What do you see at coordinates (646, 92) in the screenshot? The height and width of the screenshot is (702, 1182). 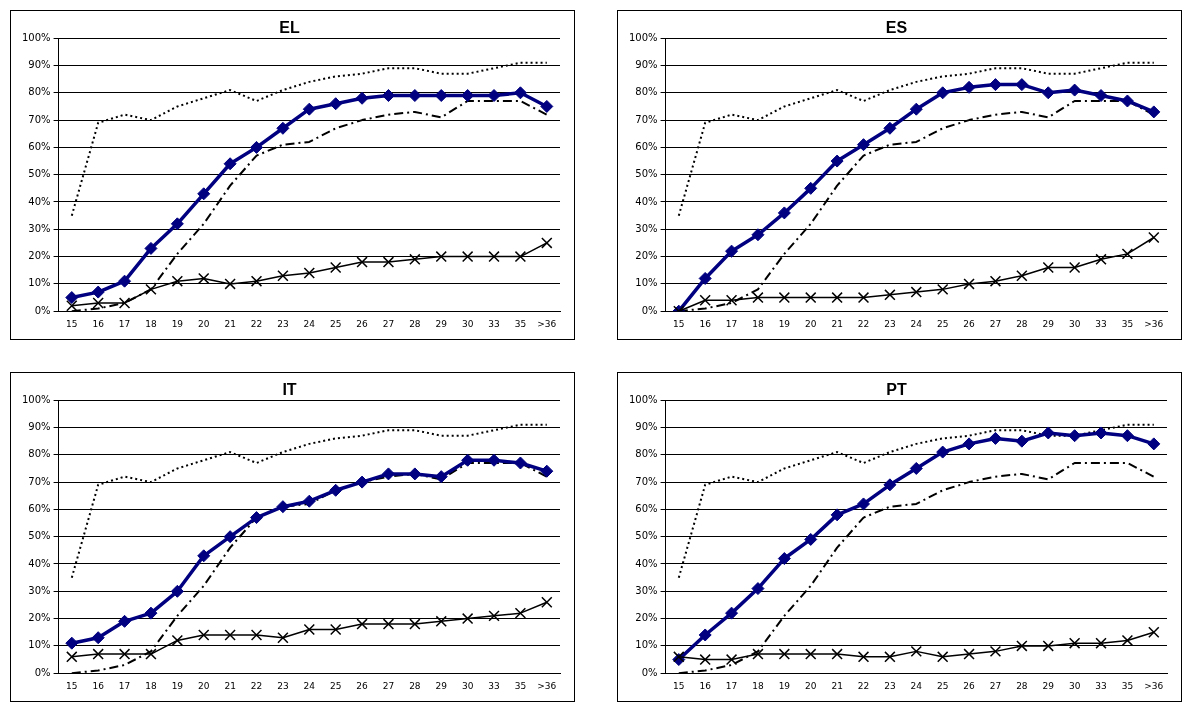 I see `y-tick-label: 80%` at bounding box center [646, 92].